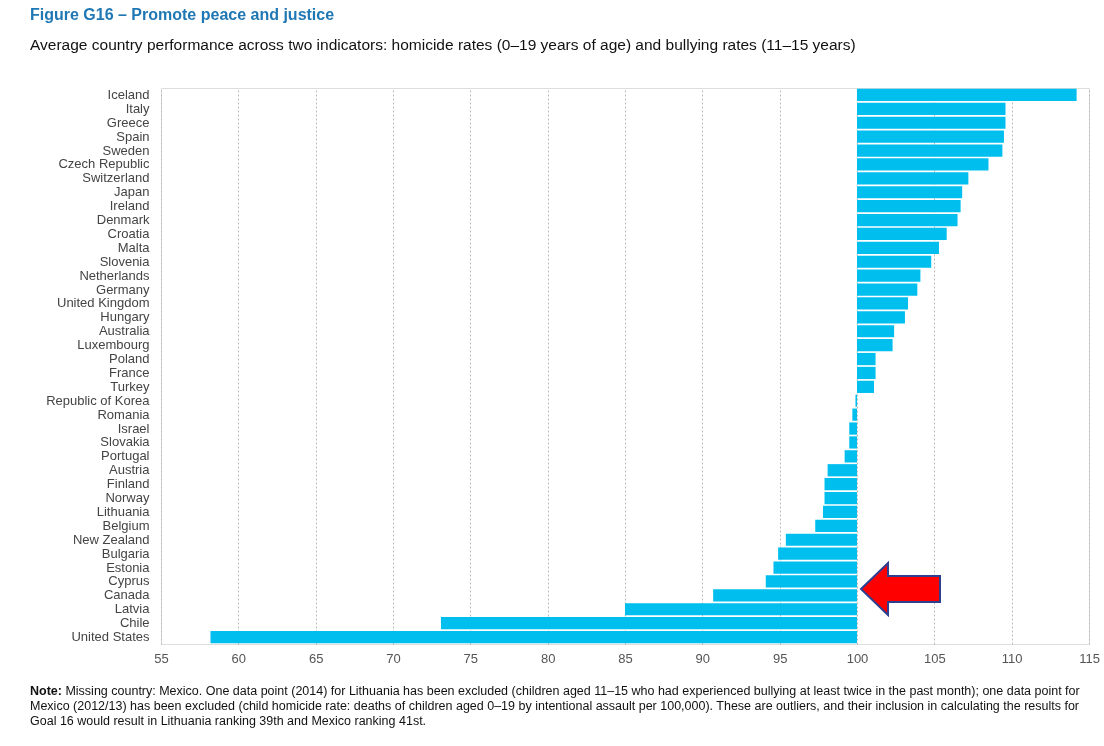 Image resolution: width=1104 pixels, height=746 pixels. What do you see at coordinates (113, 345) in the screenshot?
I see `y-tick-label: Luxembourg` at bounding box center [113, 345].